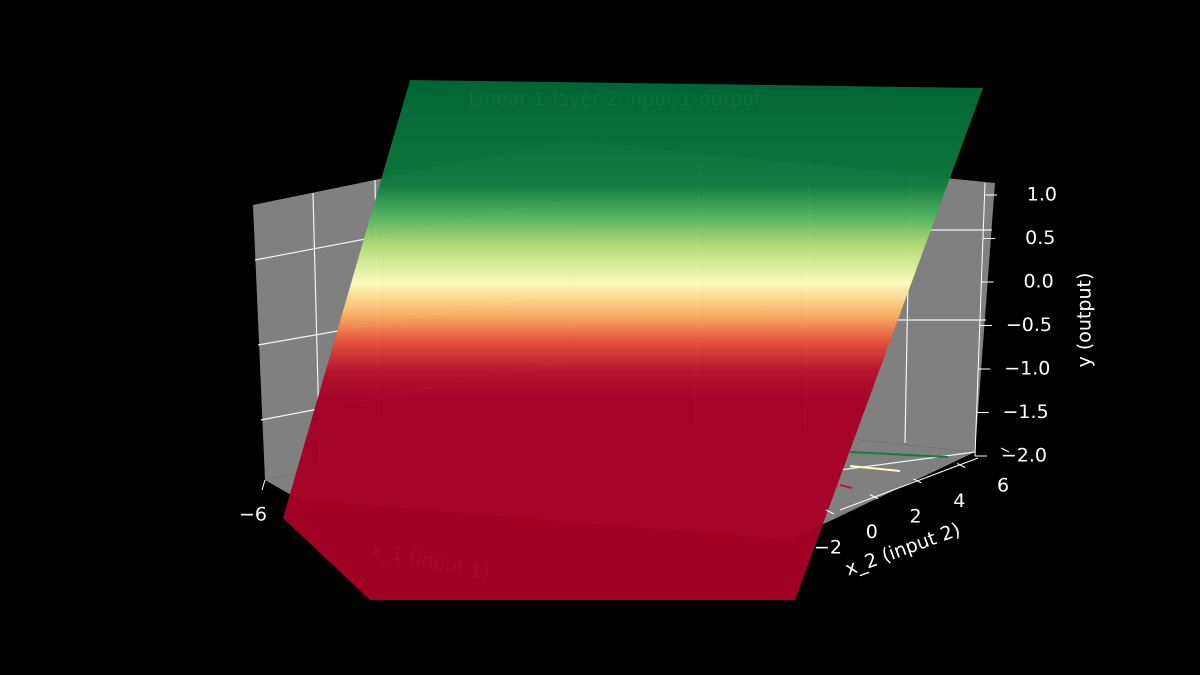 The width and height of the screenshot is (1200, 675). I want to click on x-tick, so click(263, 485).